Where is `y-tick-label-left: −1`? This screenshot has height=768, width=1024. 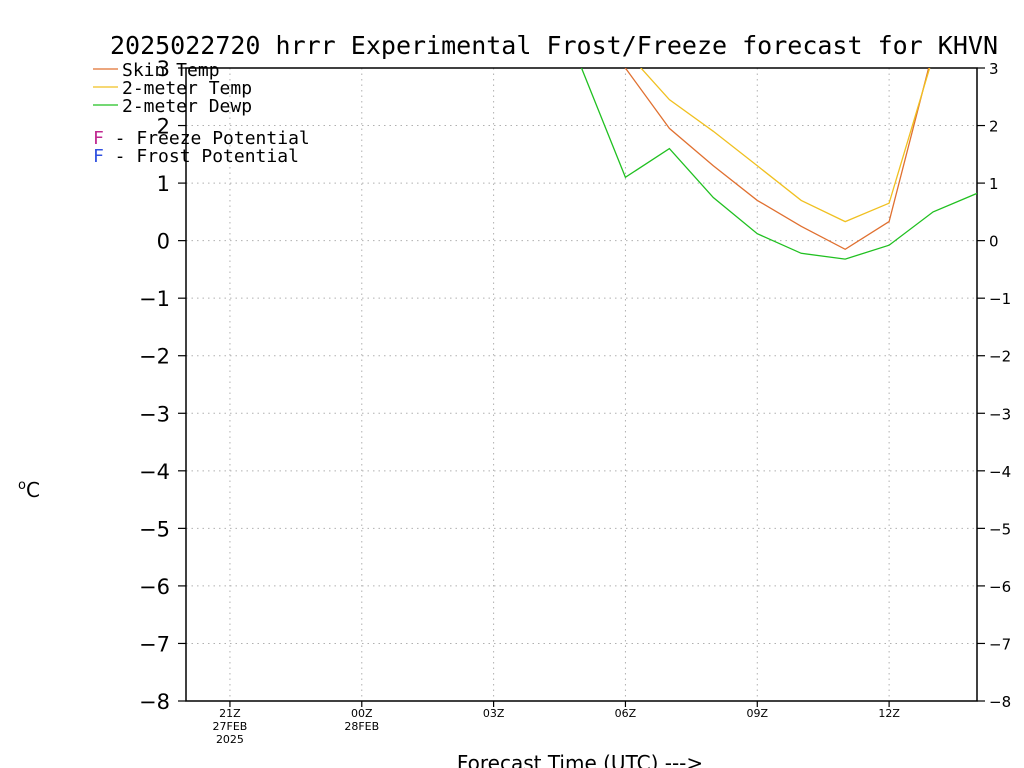
y-tick-label-left: −1 is located at coordinates (154, 299).